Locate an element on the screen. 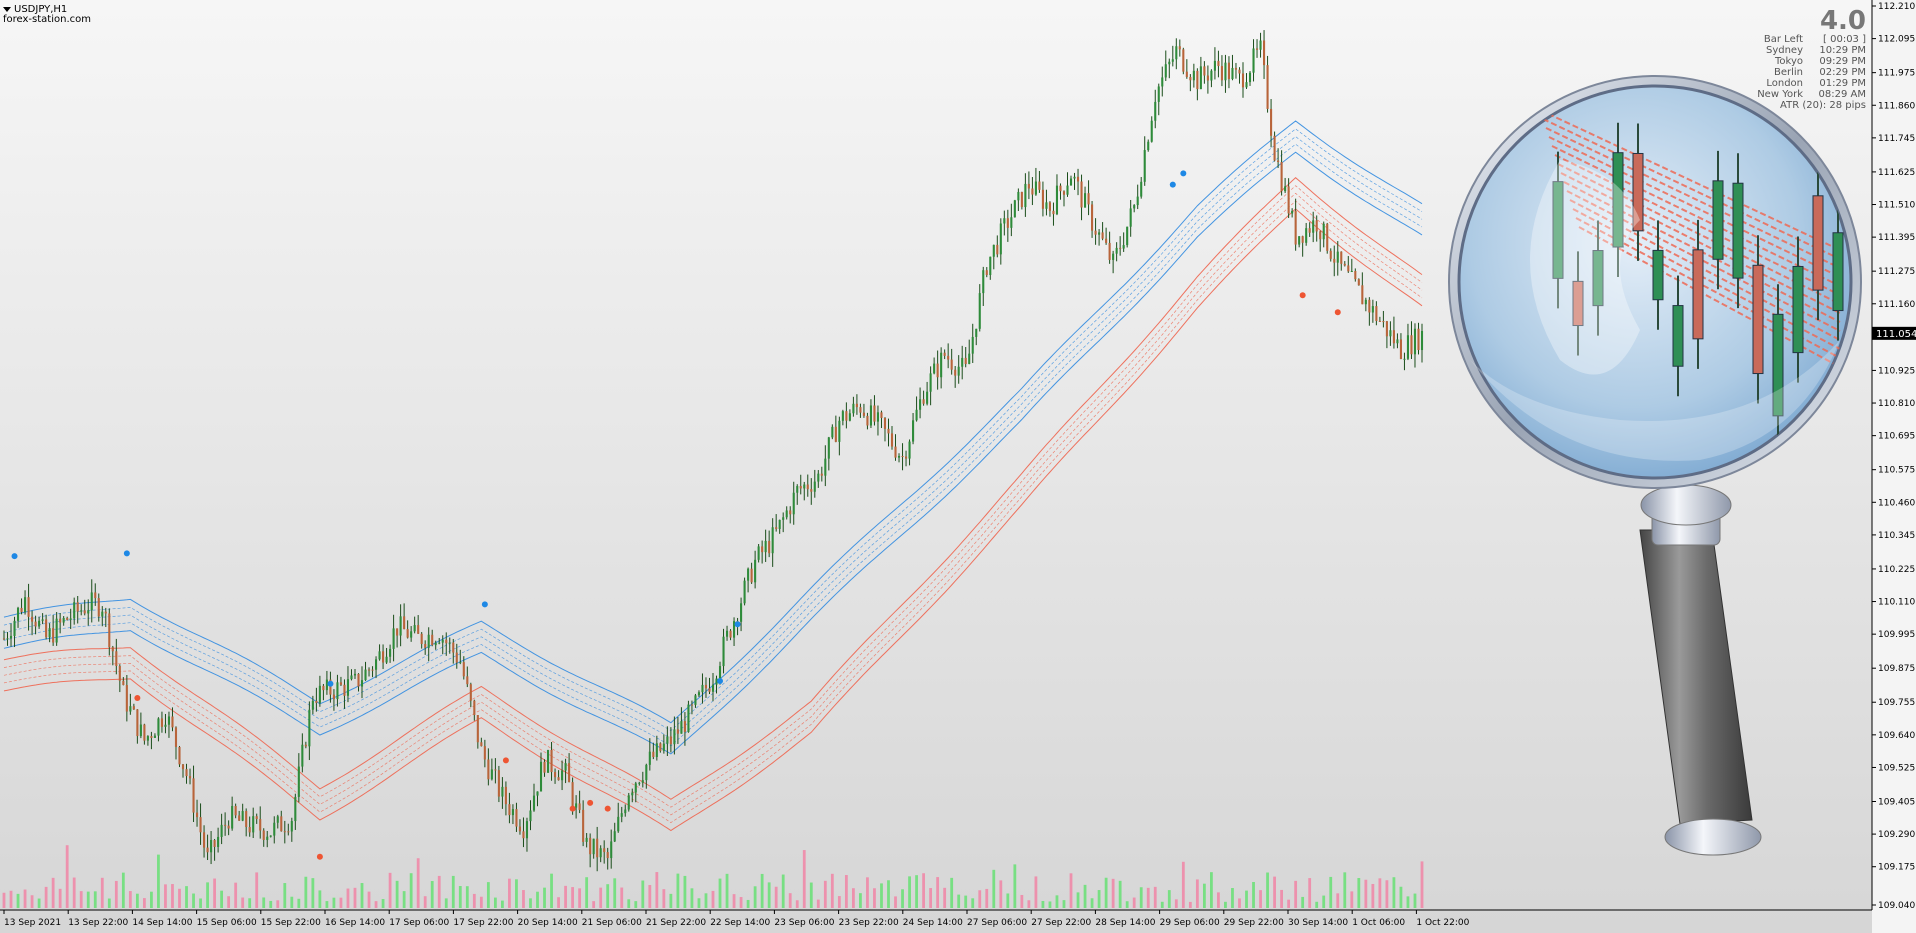 The image size is (1916, 933). price-tick-label: 111.160 is located at coordinates (1896, 305).